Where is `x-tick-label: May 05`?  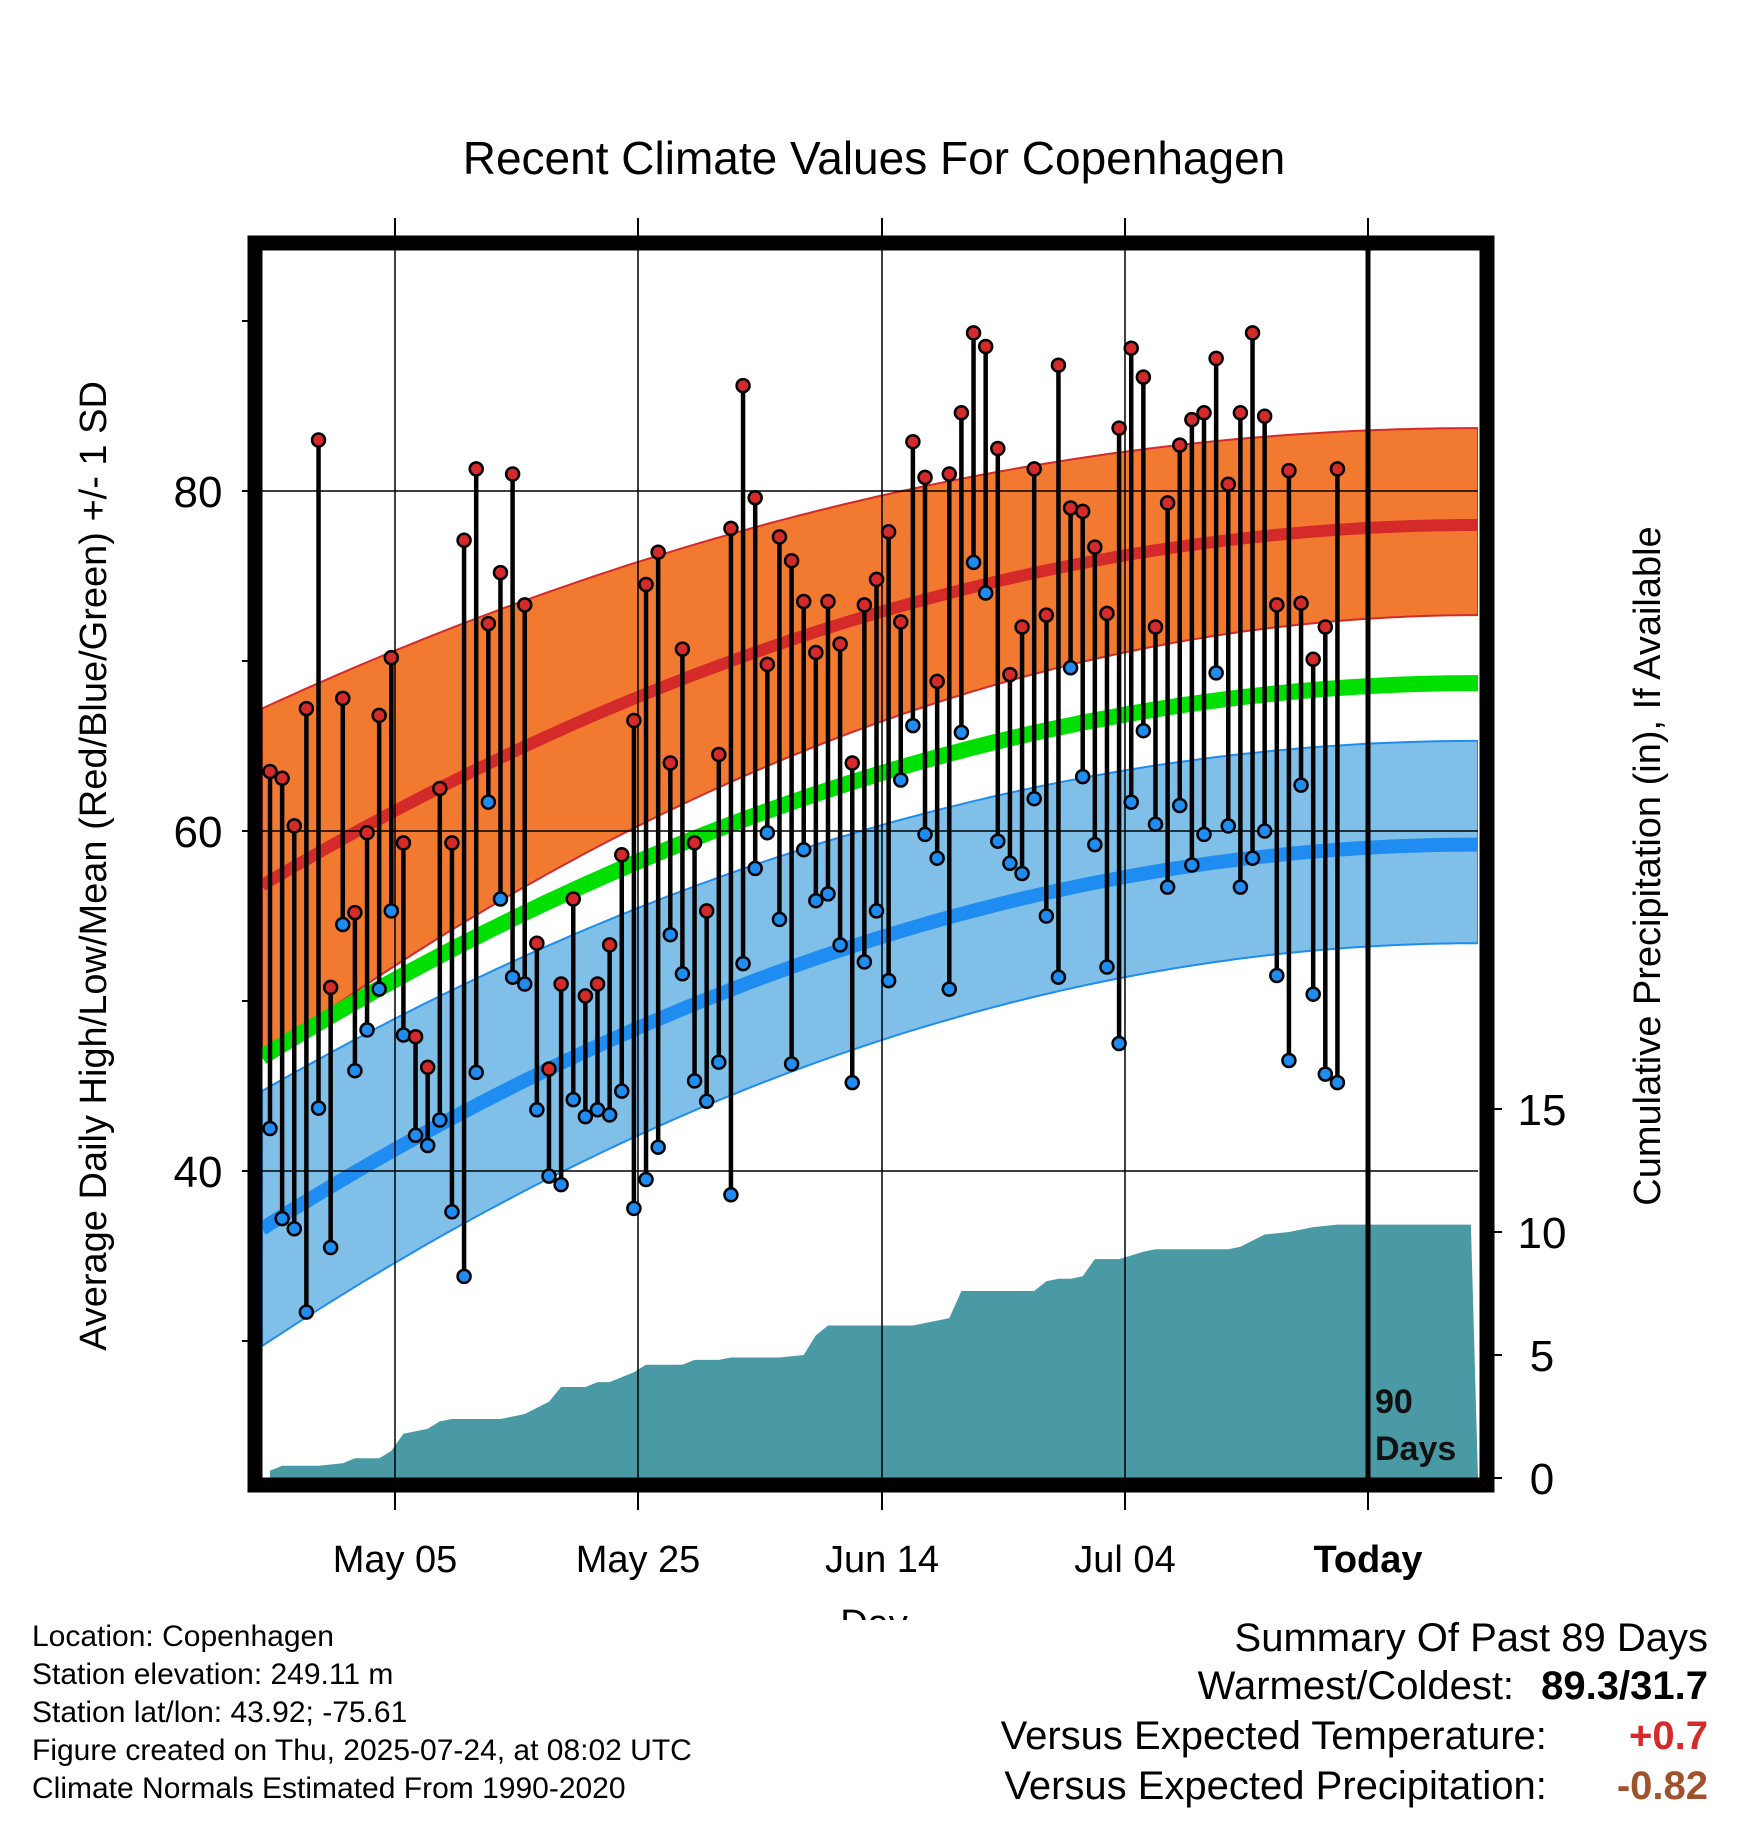
x-tick-label: May 05 is located at coordinates (395, 1560).